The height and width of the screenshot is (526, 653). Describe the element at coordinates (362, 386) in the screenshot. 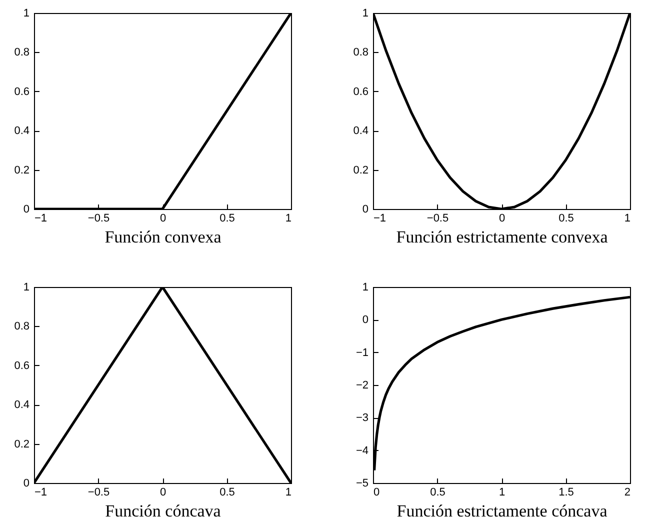

I see `y-tick-label: −2` at that location.